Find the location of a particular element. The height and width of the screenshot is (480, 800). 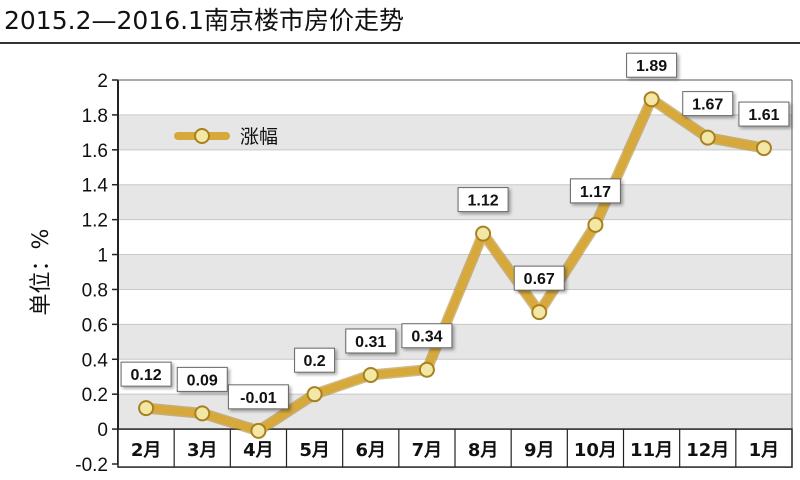

legend-swatch-marker is located at coordinates (202, 136).